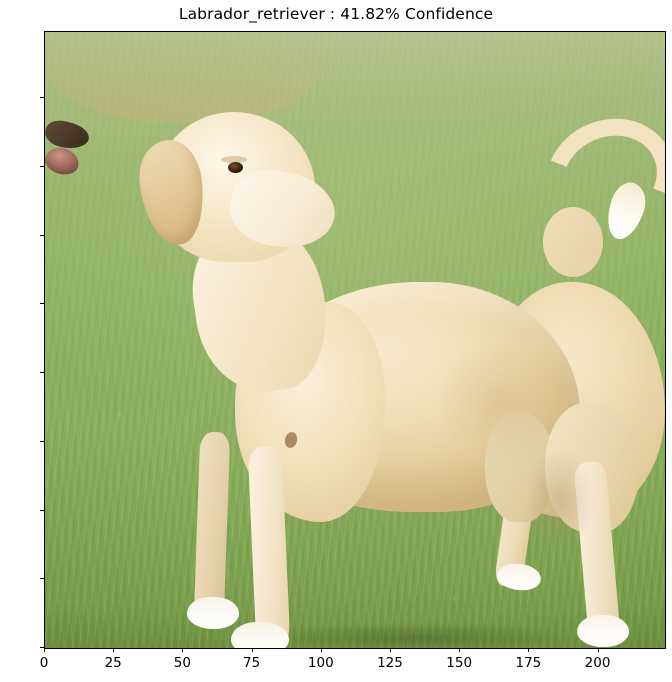 The image size is (672, 682). Describe the element at coordinates (63, 161) in the screenshot. I see `nose` at that location.